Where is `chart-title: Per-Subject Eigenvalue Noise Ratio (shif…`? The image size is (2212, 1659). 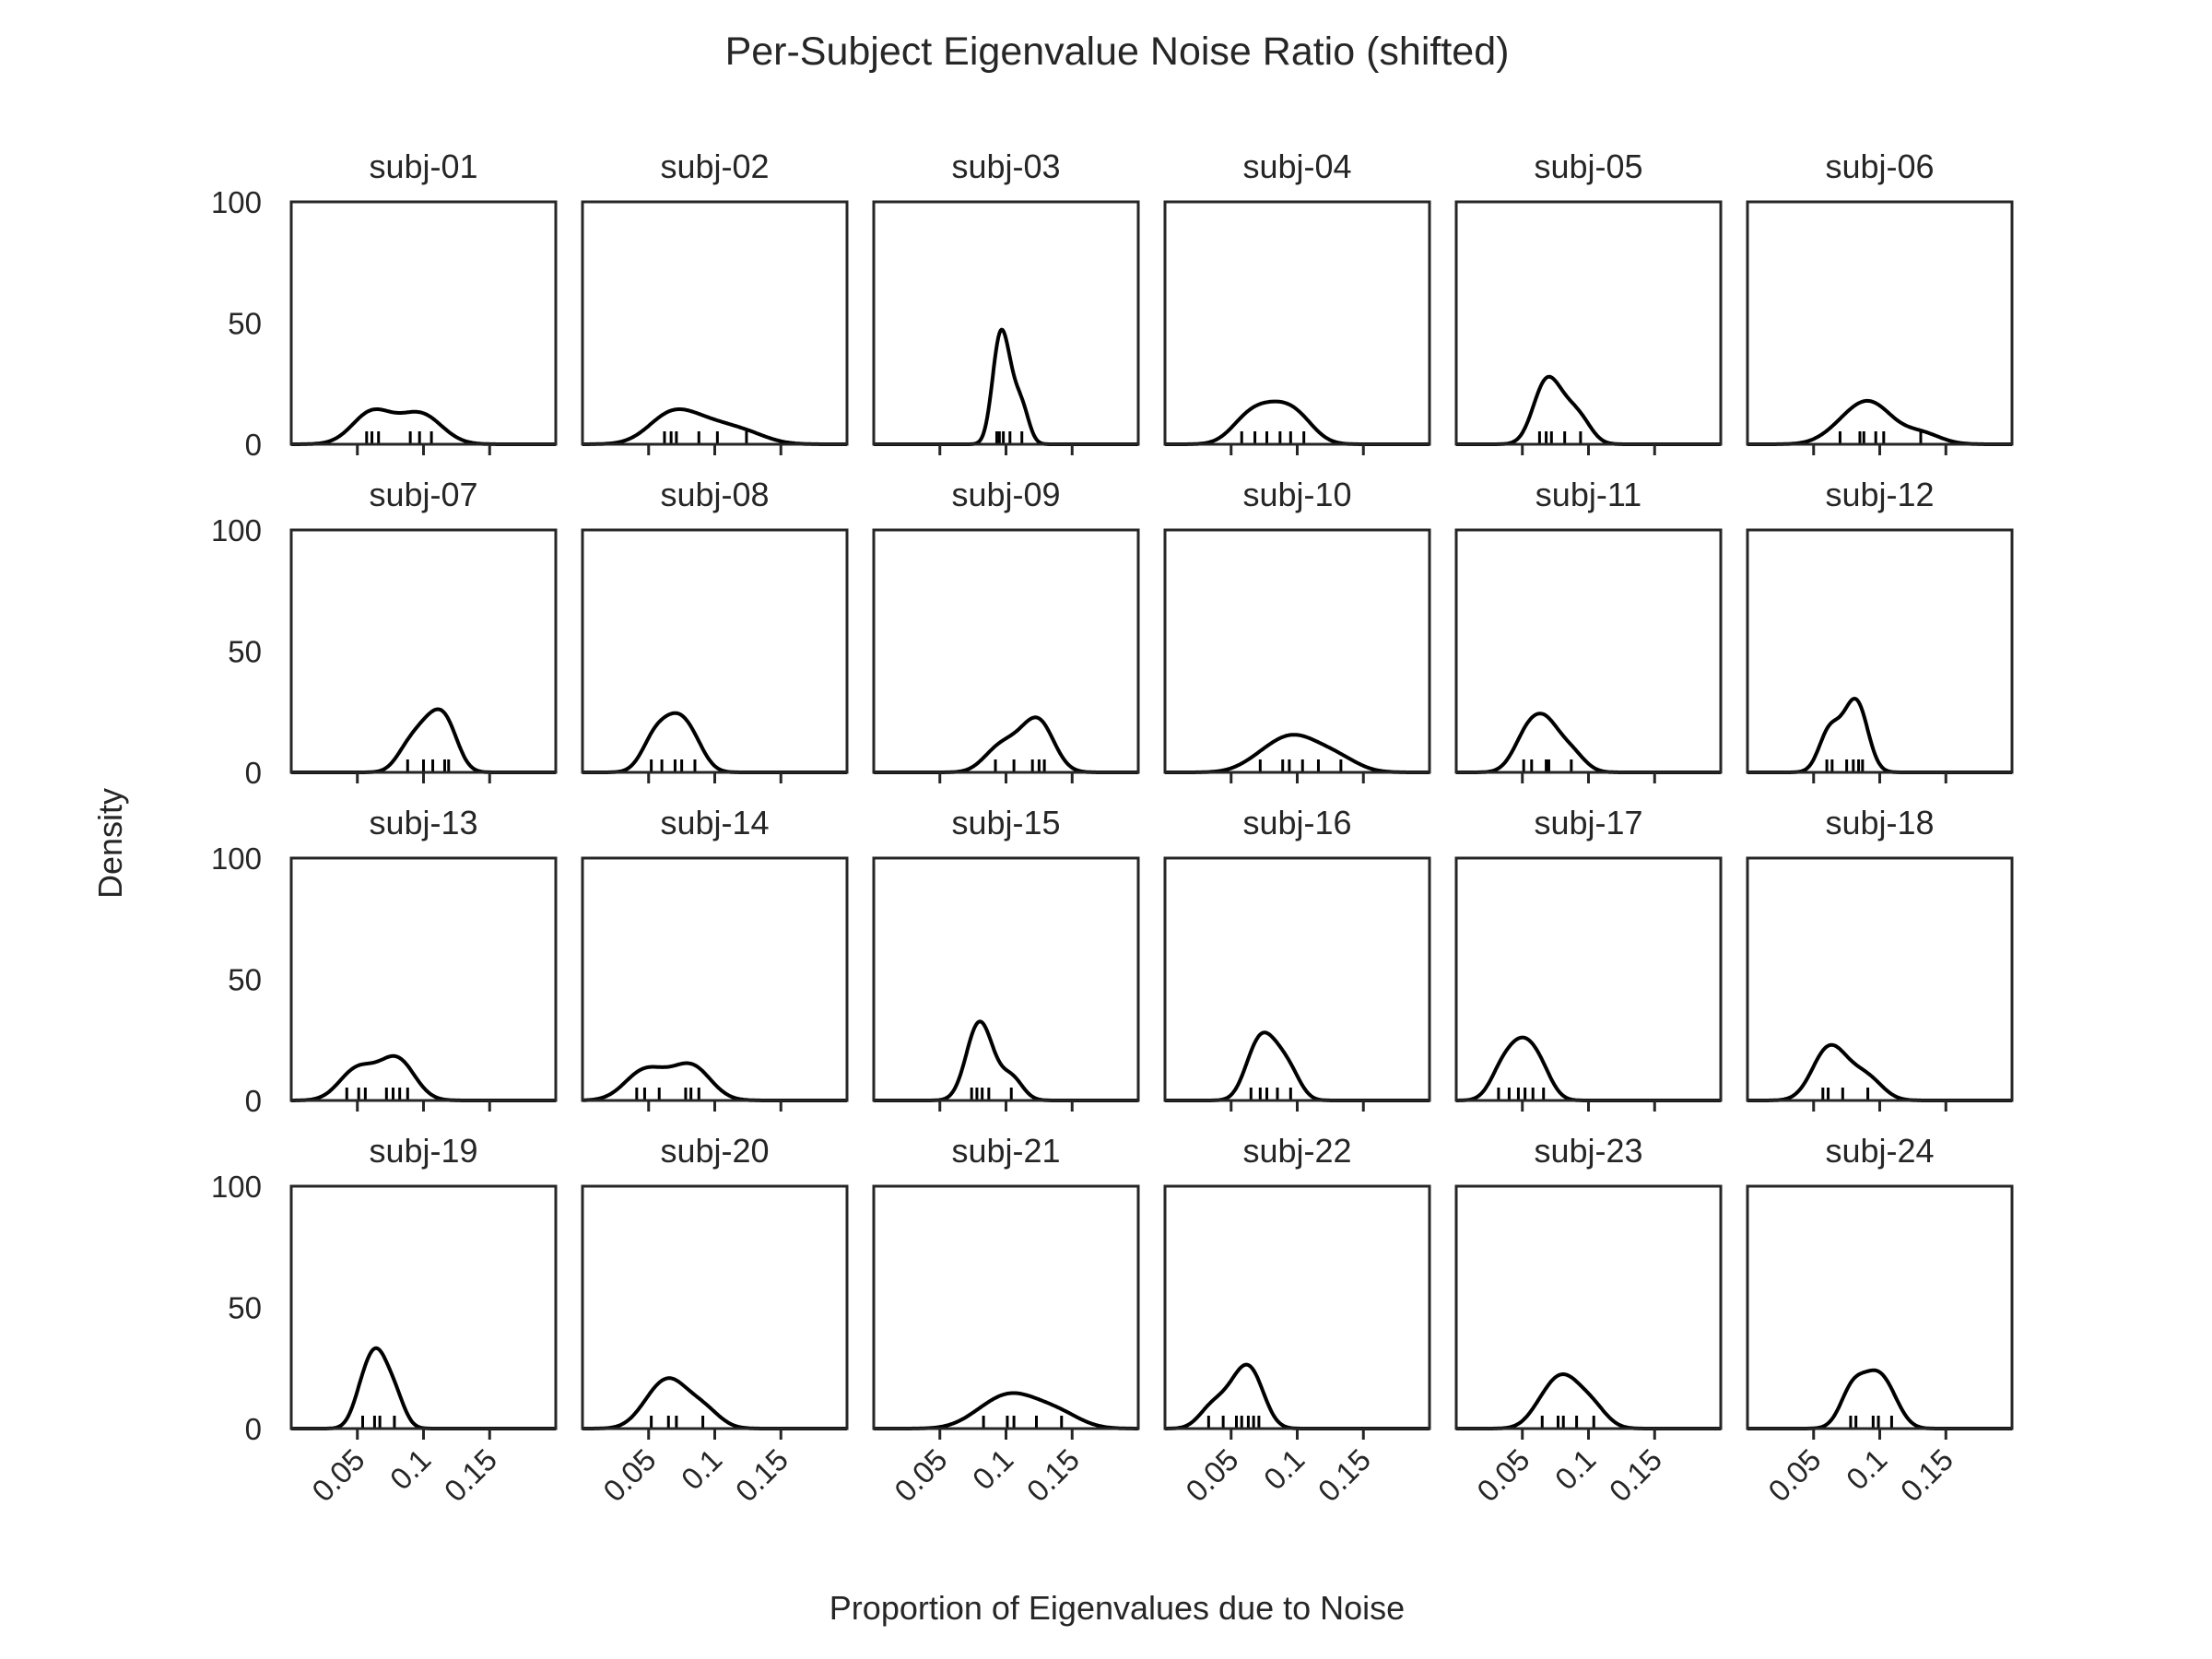
chart-title: Per-Subject Eigenvalue Noise Ratio (shif… is located at coordinates (1117, 51).